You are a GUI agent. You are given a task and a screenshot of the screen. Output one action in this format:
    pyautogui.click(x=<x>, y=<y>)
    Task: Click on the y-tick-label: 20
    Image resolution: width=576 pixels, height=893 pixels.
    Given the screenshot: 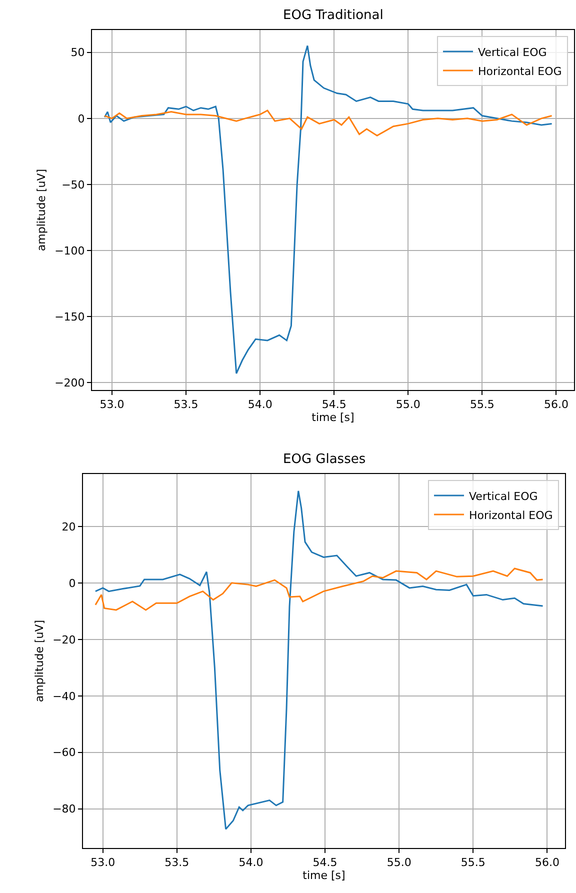 What is the action you would take?
    pyautogui.click(x=69, y=527)
    